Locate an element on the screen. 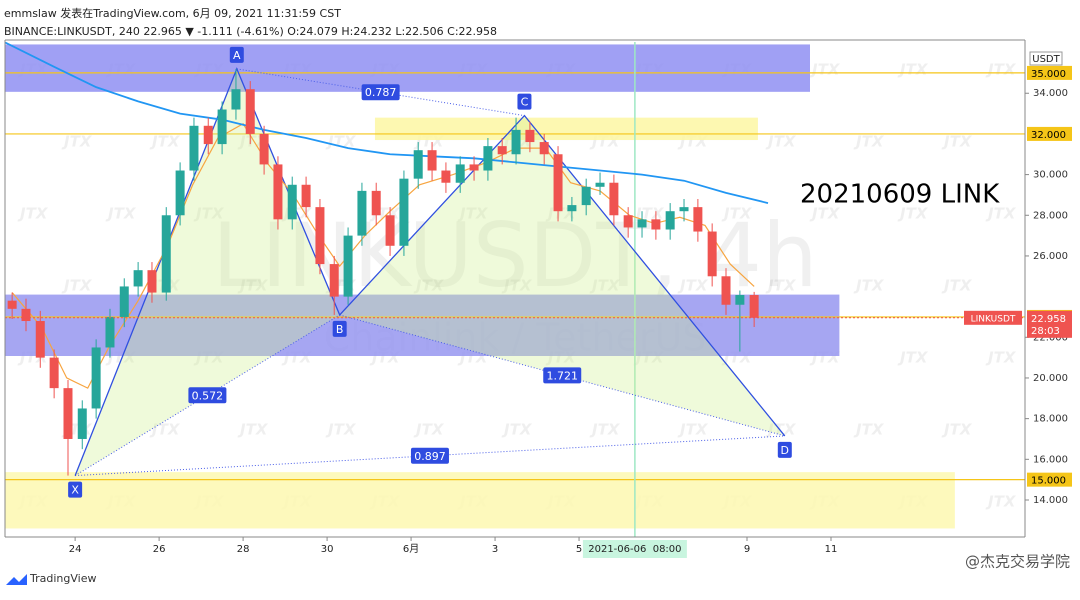 The image size is (1080, 600). level-label: 35.000 is located at coordinates (1048, 74).